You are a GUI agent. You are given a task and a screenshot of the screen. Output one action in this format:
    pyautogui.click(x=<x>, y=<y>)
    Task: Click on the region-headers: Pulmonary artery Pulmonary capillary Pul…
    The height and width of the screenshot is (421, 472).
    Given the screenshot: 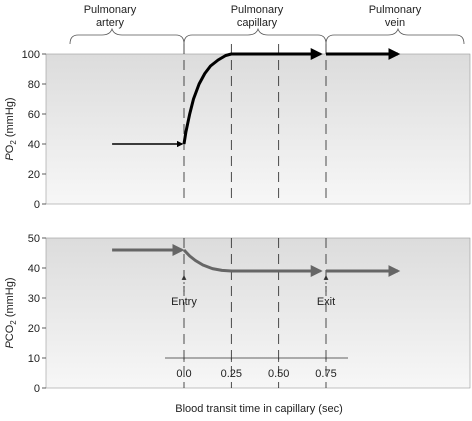 What is the action you would take?
    pyautogui.click(x=267, y=24)
    